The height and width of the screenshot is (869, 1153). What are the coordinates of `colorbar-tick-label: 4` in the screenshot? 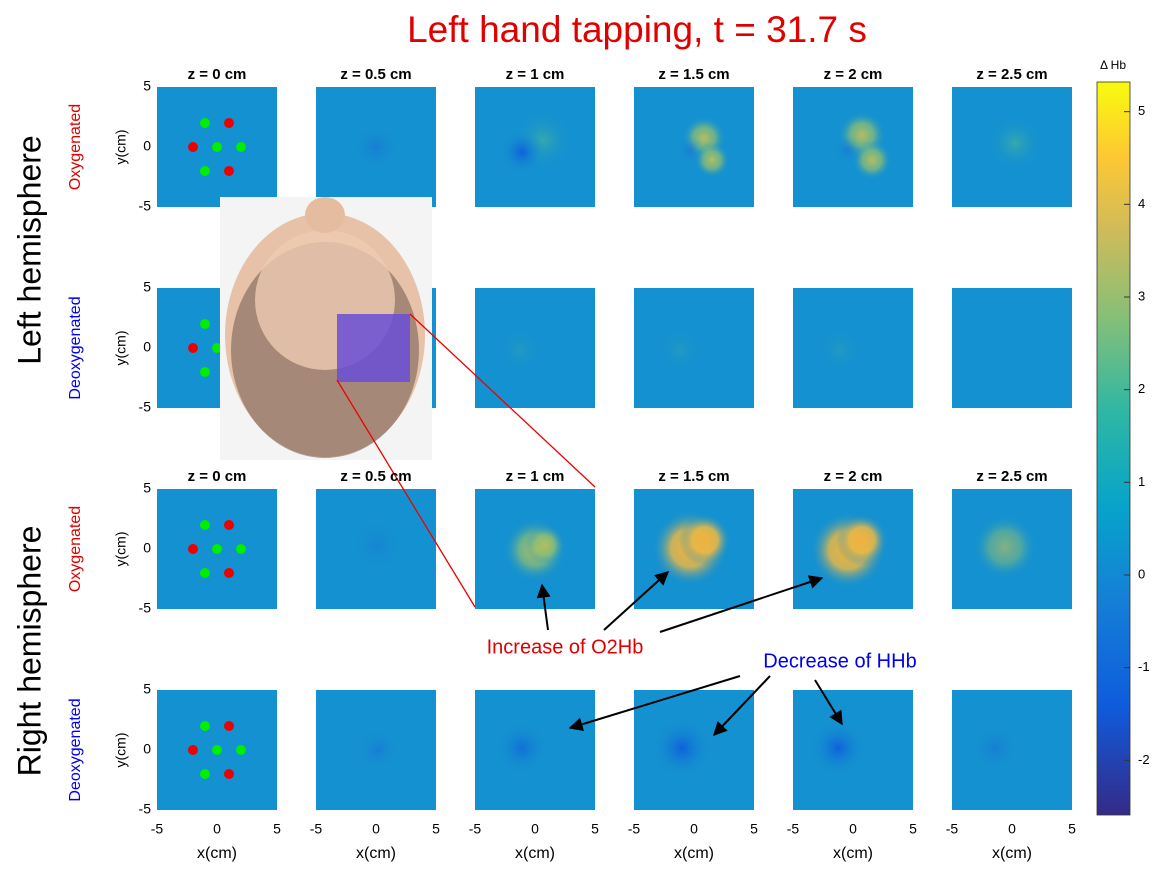 It's located at (1141, 203).